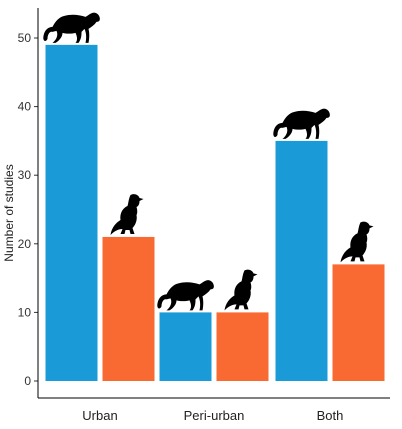  I want to click on bar-urban-vulture, so click(128, 308).